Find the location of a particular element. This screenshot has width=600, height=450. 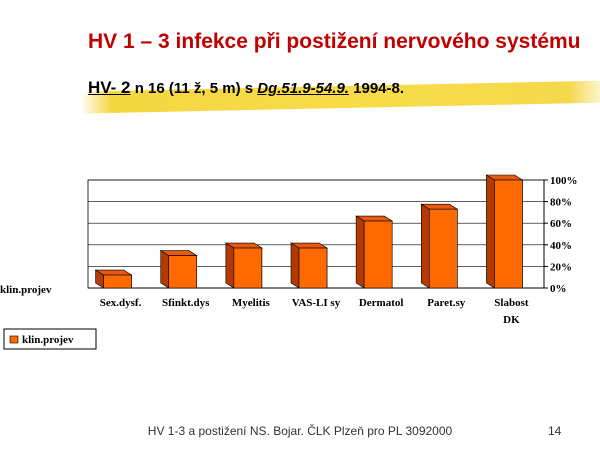

chart-category-label: Myelitis is located at coordinates (251, 303).